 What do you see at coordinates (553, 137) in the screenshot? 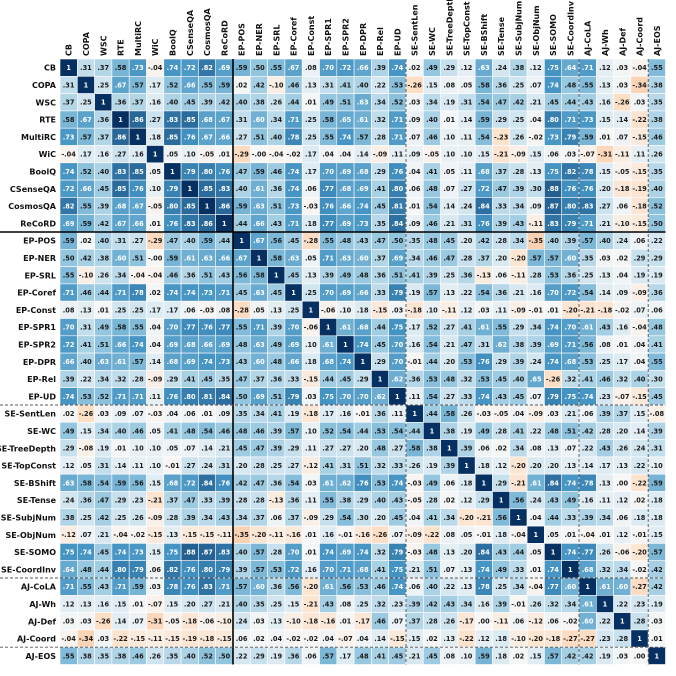
I see `cell-value: .73` at bounding box center [553, 137].